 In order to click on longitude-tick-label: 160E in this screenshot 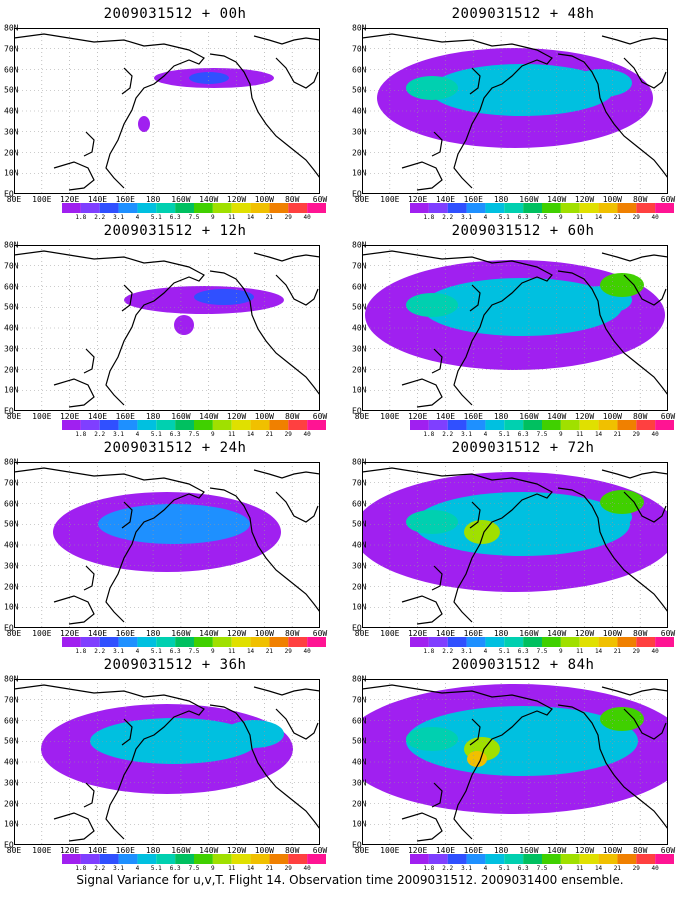, I will do `click(125, 633)`.